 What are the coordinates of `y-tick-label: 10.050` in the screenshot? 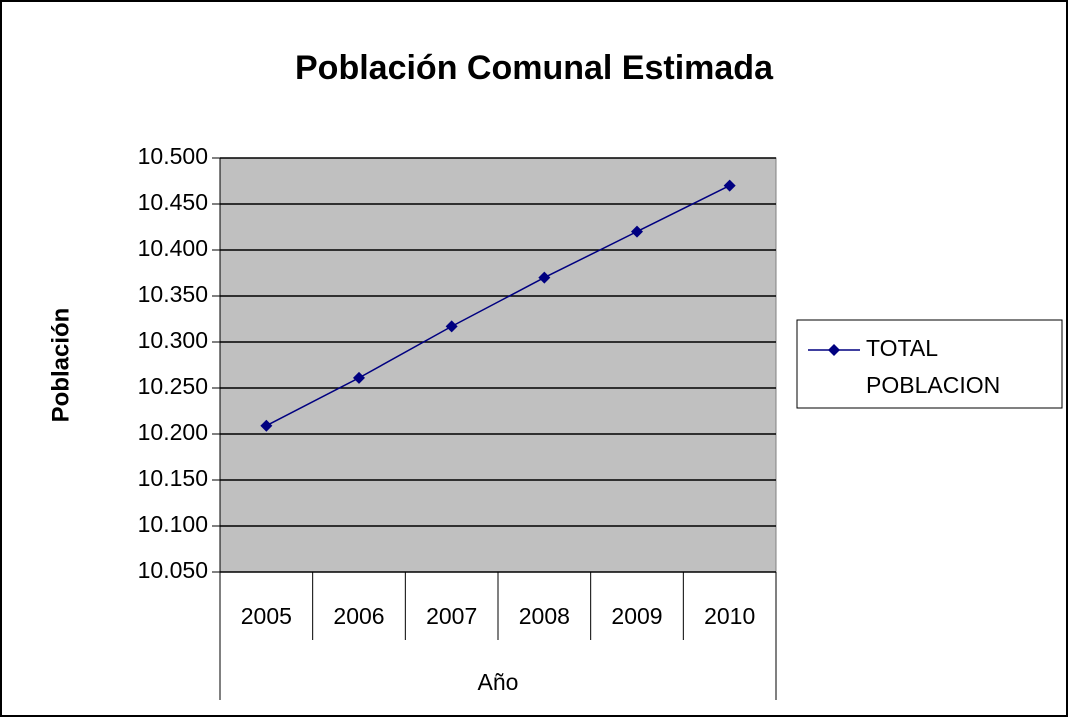 It's located at (173, 570).